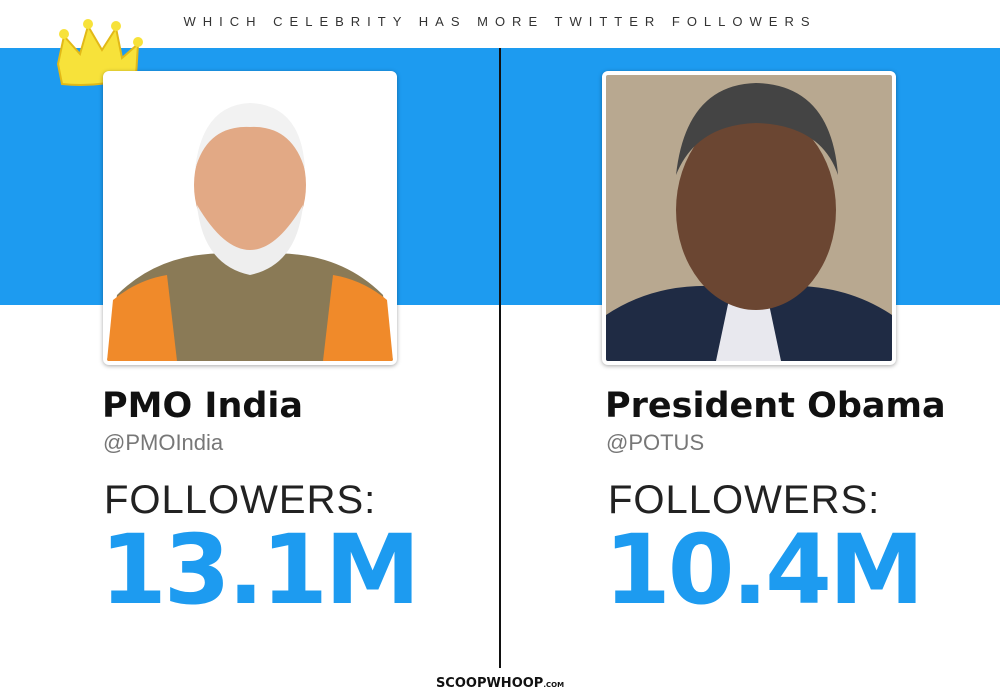 This screenshot has height=700, width=1000. I want to click on photo-left, so click(250, 218).